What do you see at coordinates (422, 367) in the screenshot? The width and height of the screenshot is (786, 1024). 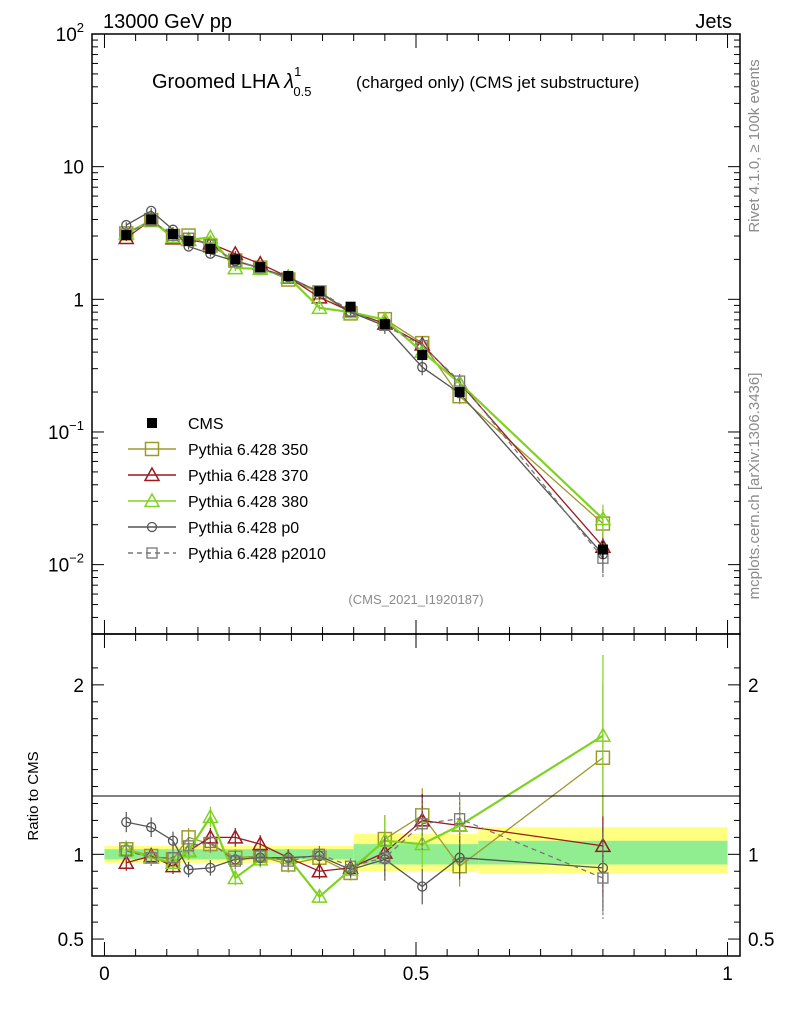 I see `series-3-main-point` at bounding box center [422, 367].